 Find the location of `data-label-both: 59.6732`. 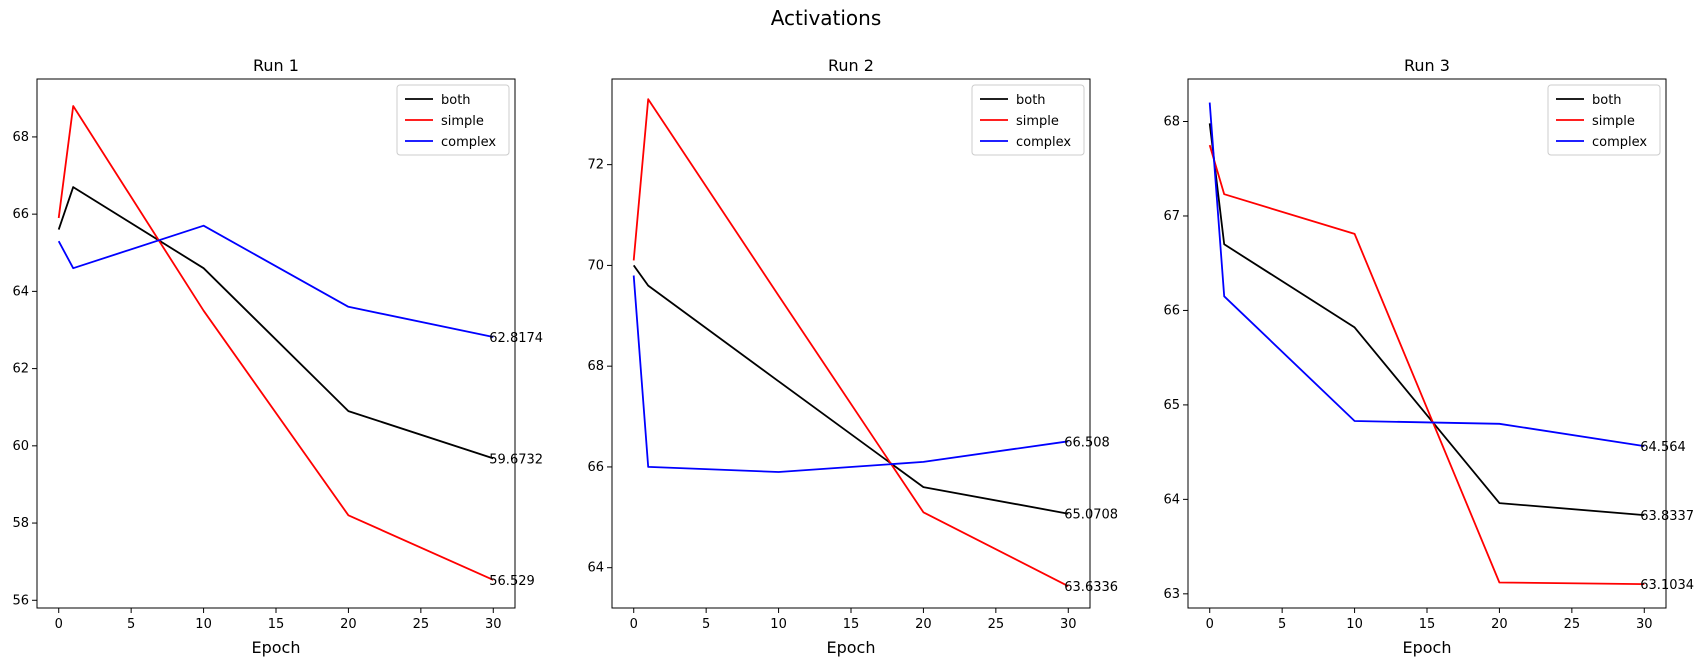

data-label-both: 59.6732 is located at coordinates (516, 459).